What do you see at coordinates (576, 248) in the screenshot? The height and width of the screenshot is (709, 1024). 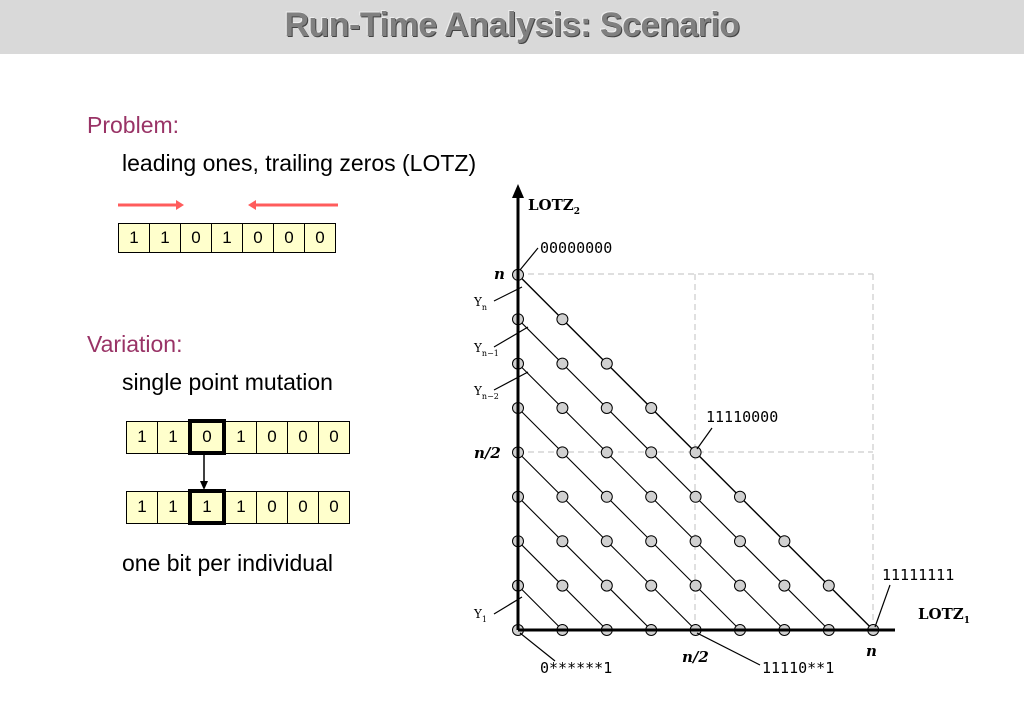 I see `label-all-zeros: 00000000` at bounding box center [576, 248].